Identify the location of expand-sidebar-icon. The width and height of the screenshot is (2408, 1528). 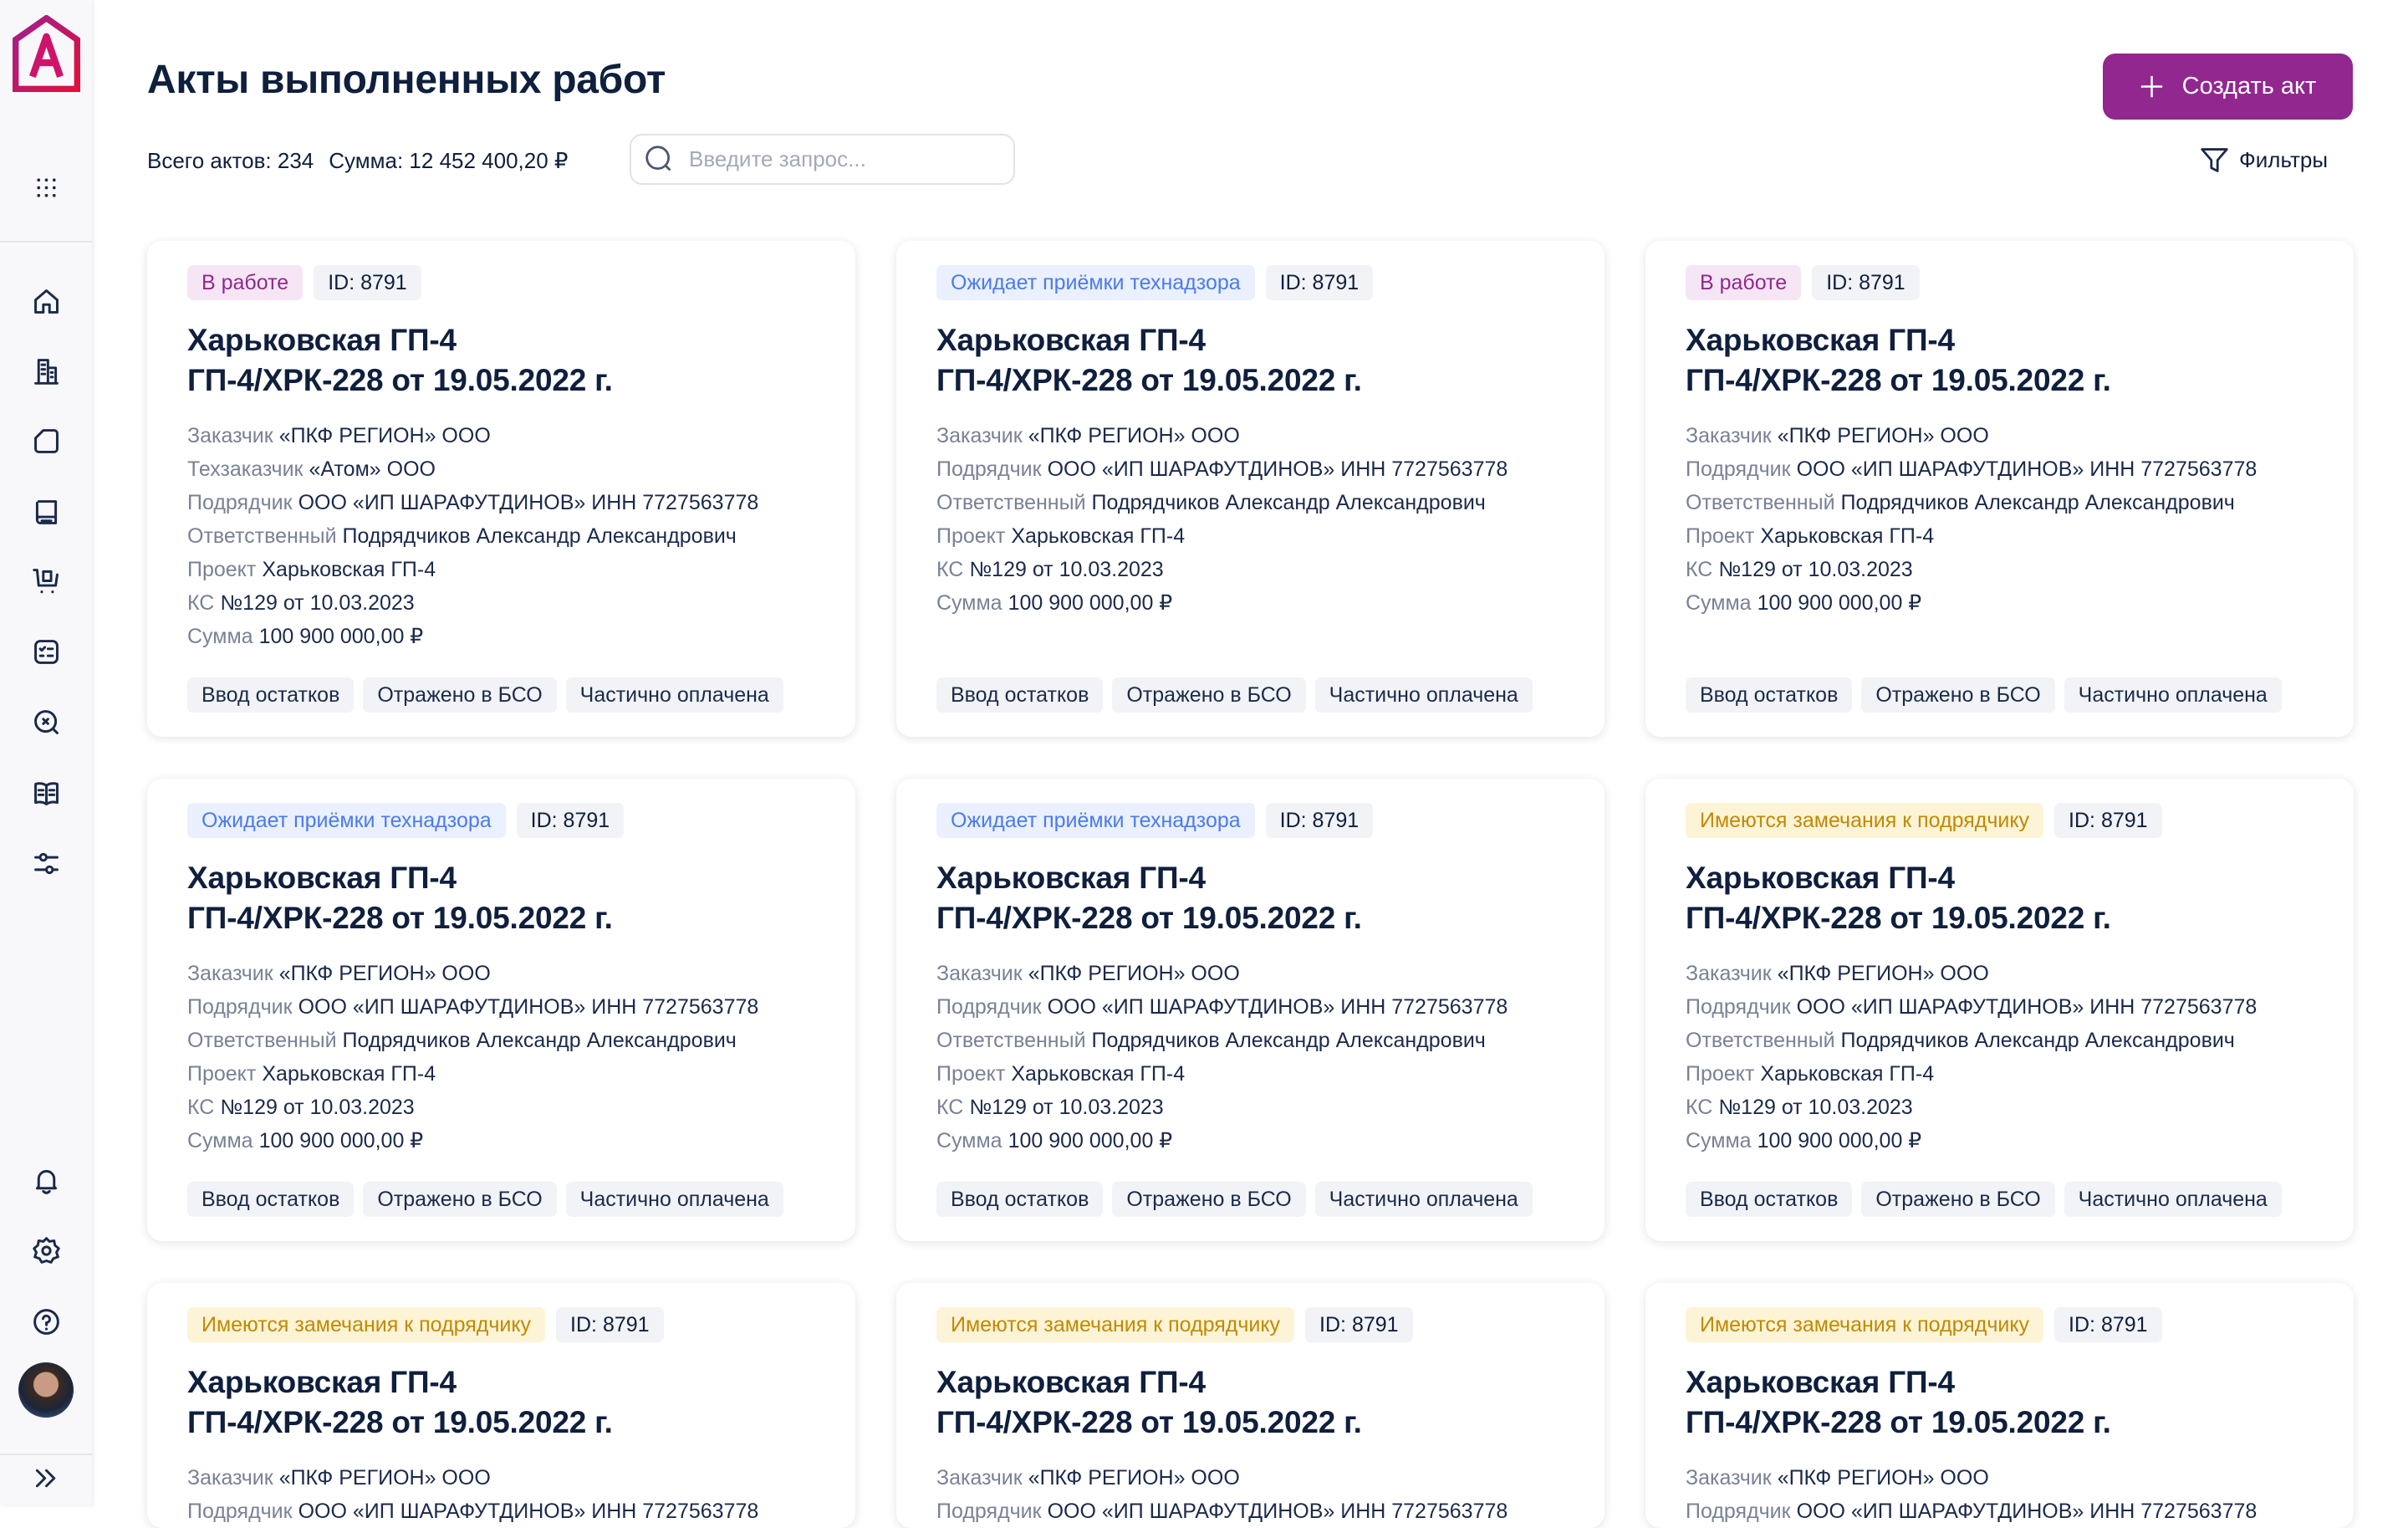
(46, 1477).